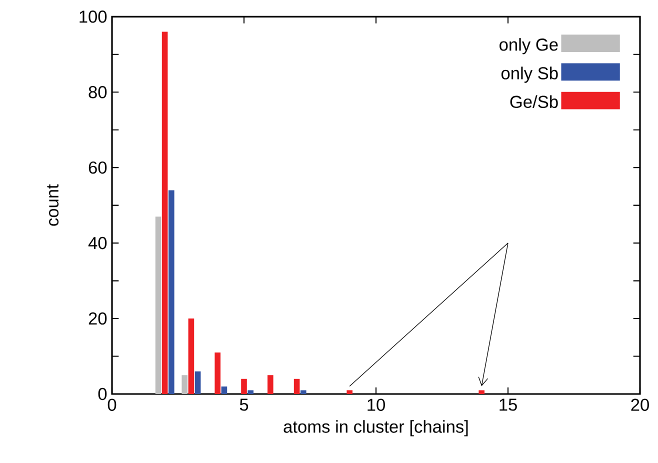 This screenshot has width=658, height=463. What do you see at coordinates (53, 205) in the screenshot?
I see `y-axis-title: count` at bounding box center [53, 205].